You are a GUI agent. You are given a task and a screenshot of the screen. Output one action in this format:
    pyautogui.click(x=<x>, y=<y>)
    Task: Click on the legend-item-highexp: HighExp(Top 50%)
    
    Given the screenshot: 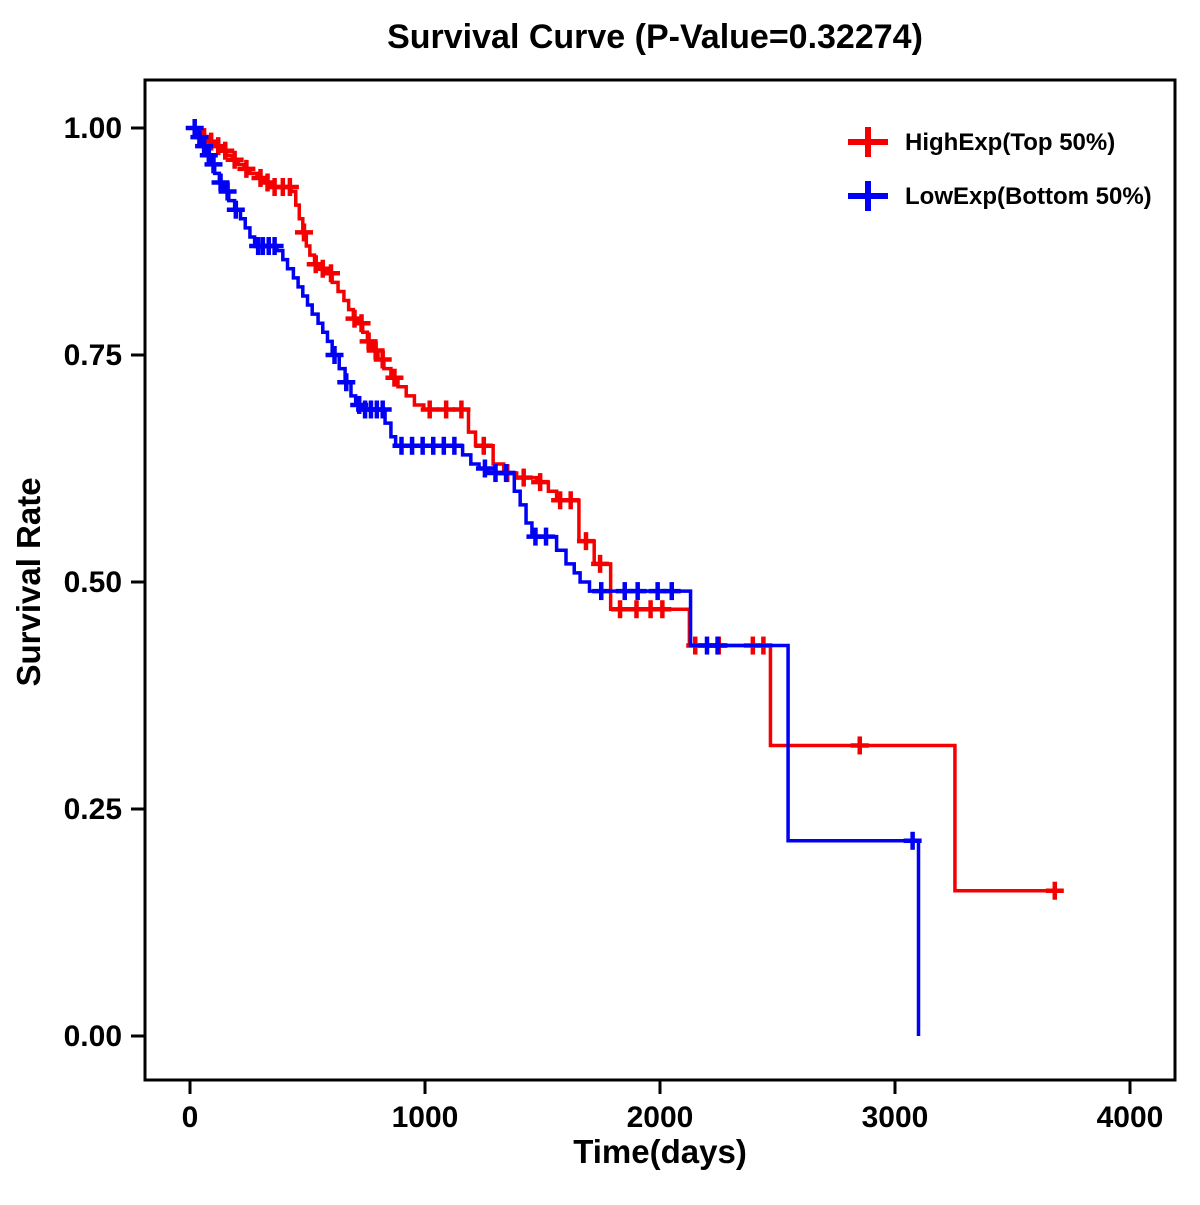 What is the action you would take?
    pyautogui.click(x=981, y=142)
    